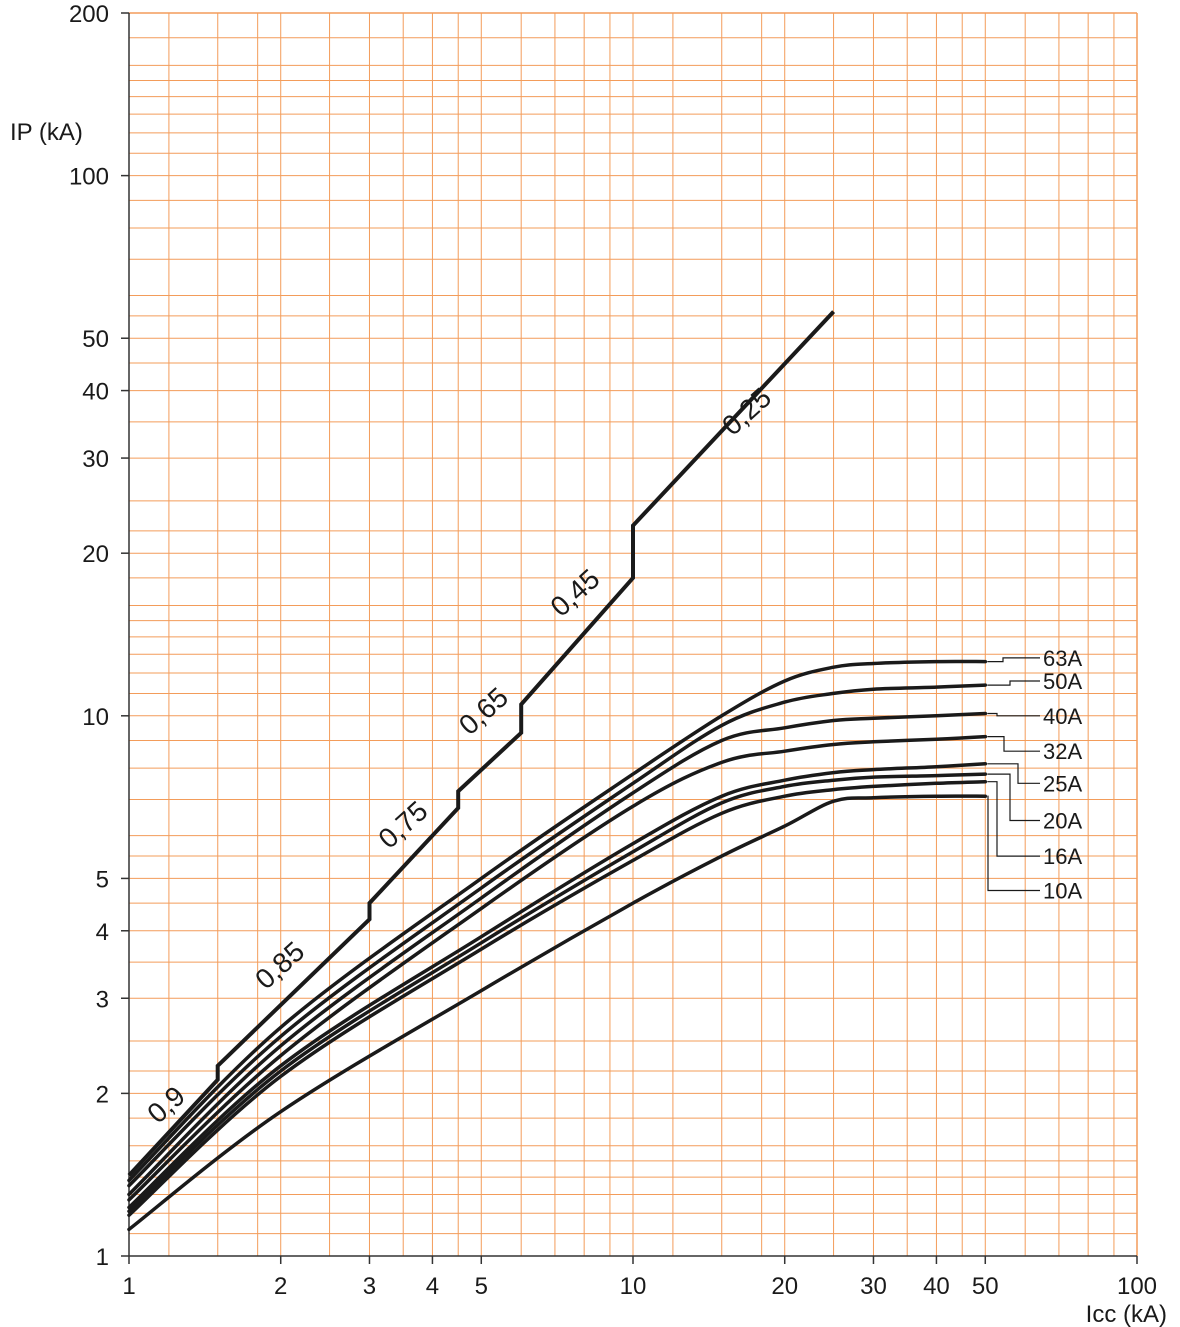  What do you see at coordinates (873, 1286) in the screenshot?
I see `x-tick-label: 30` at bounding box center [873, 1286].